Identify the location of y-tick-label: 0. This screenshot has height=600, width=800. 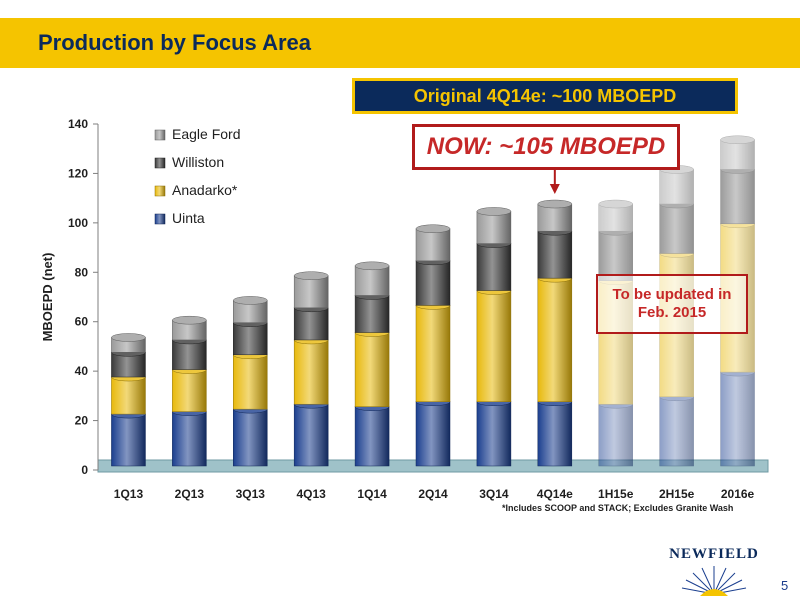
(84, 470).